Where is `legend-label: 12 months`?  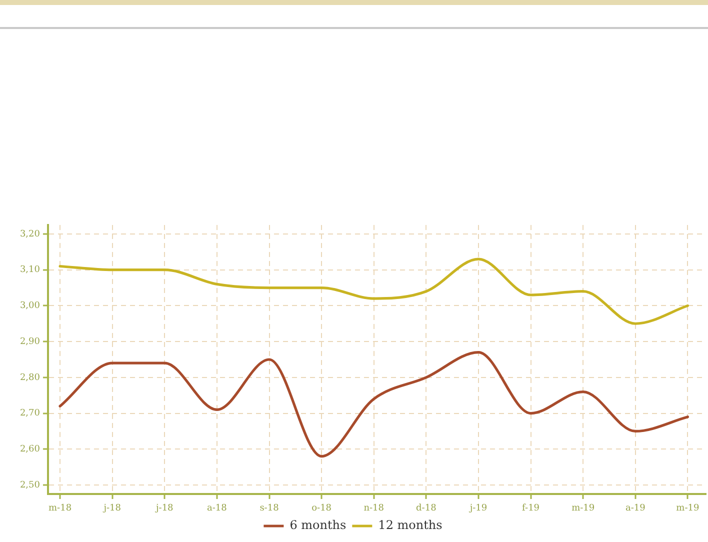
legend-label: 12 months is located at coordinates (410, 525).